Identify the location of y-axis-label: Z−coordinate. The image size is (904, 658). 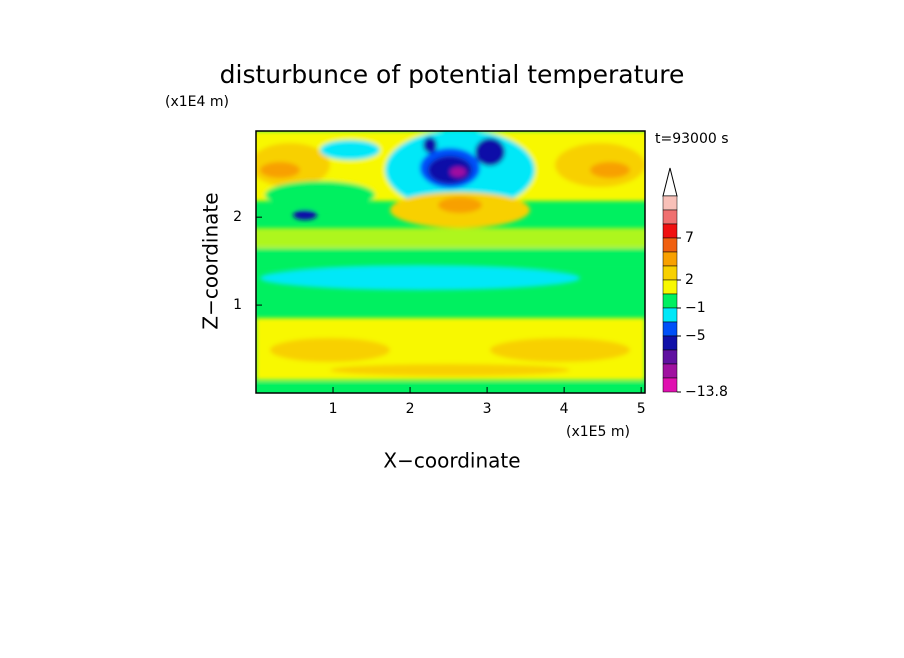
(211, 260).